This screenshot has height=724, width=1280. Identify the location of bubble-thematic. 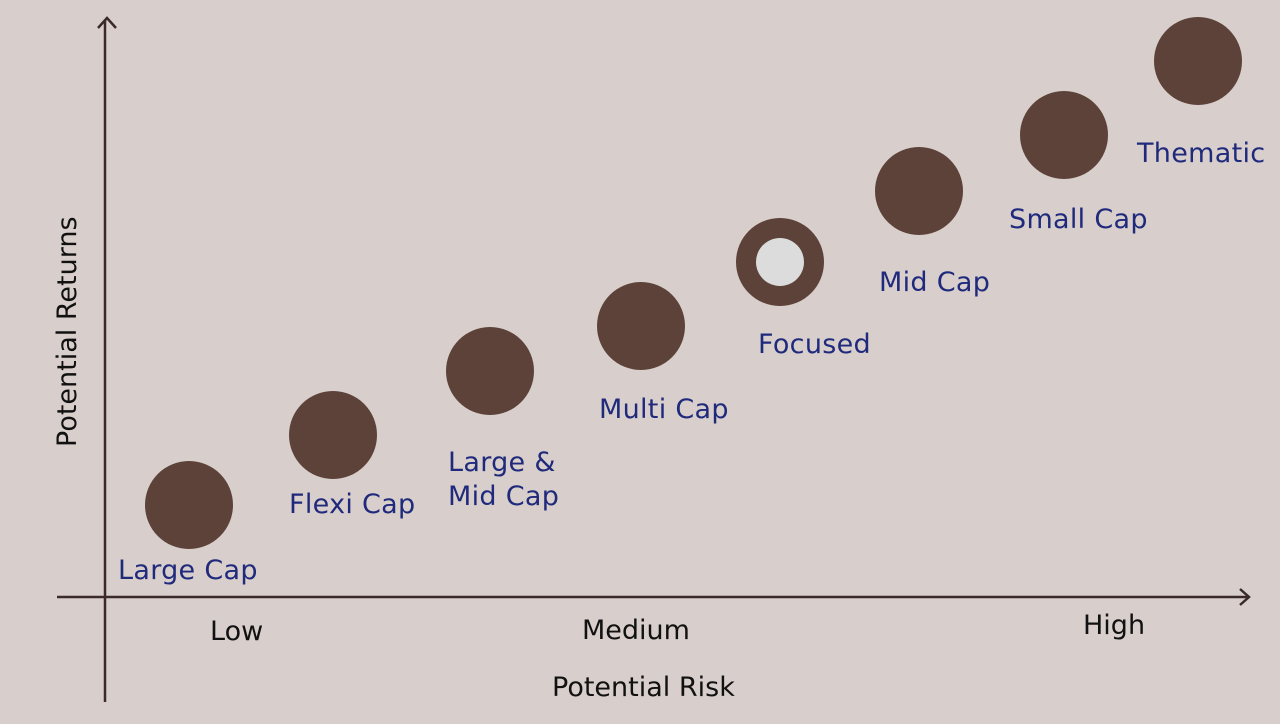
(1198, 61).